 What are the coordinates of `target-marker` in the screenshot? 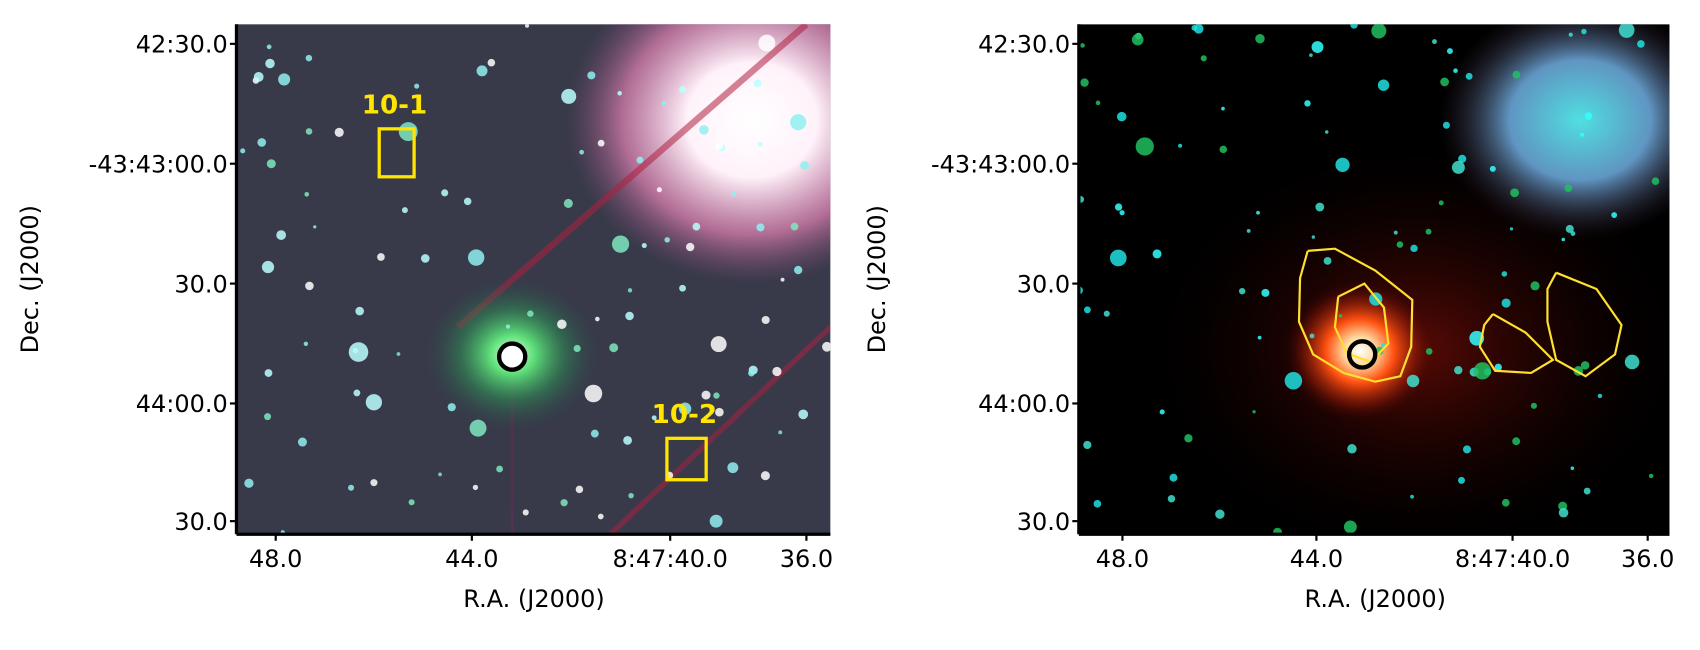 It's located at (512, 356).